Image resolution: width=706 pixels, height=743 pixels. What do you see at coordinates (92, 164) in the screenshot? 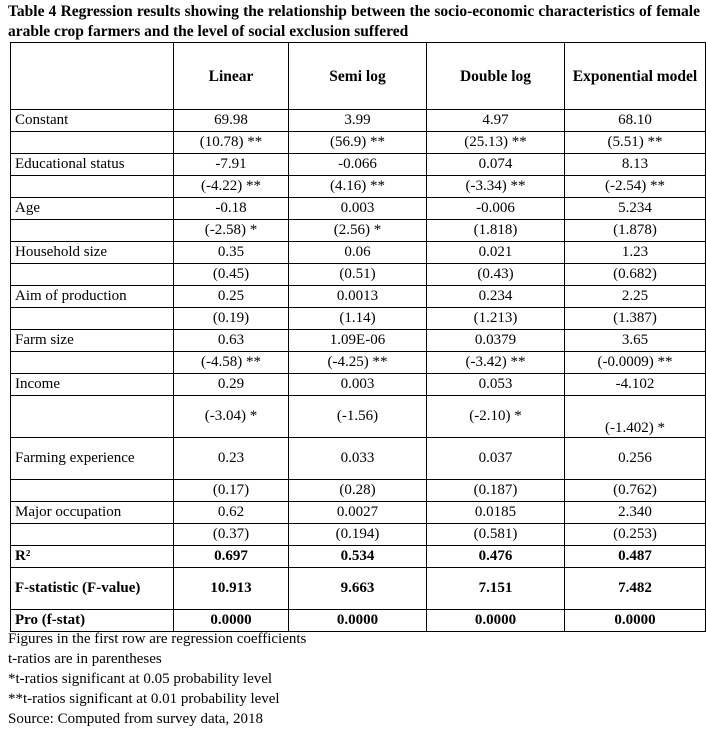
I see `row-label: Educational status` at bounding box center [92, 164].